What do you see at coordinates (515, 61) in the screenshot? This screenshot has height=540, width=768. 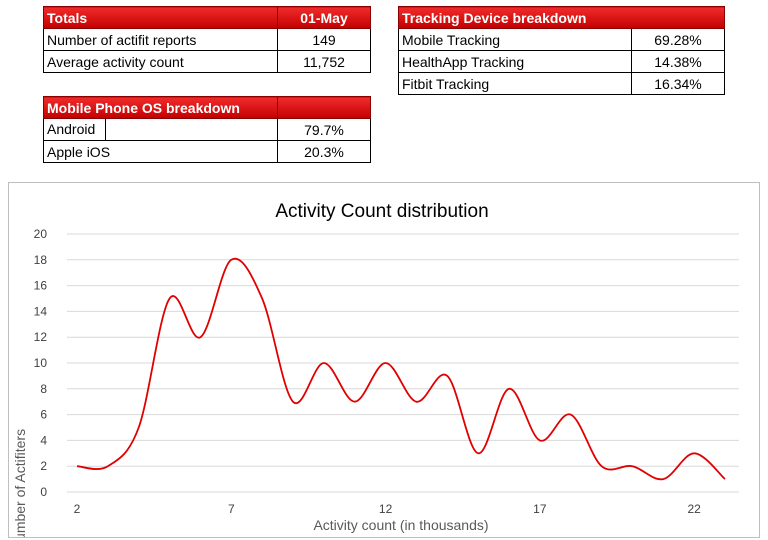 I see `tracking-row-label: HealthApp Tracking` at bounding box center [515, 61].